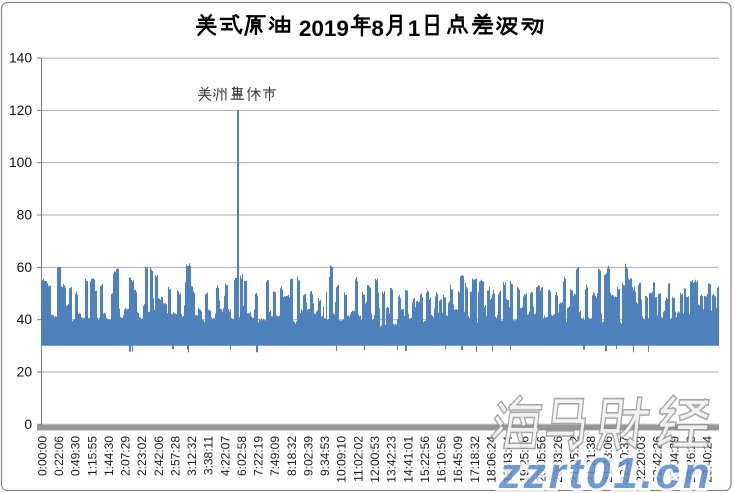  I want to click on svg-text: 20:33:26, so click(558, 459).